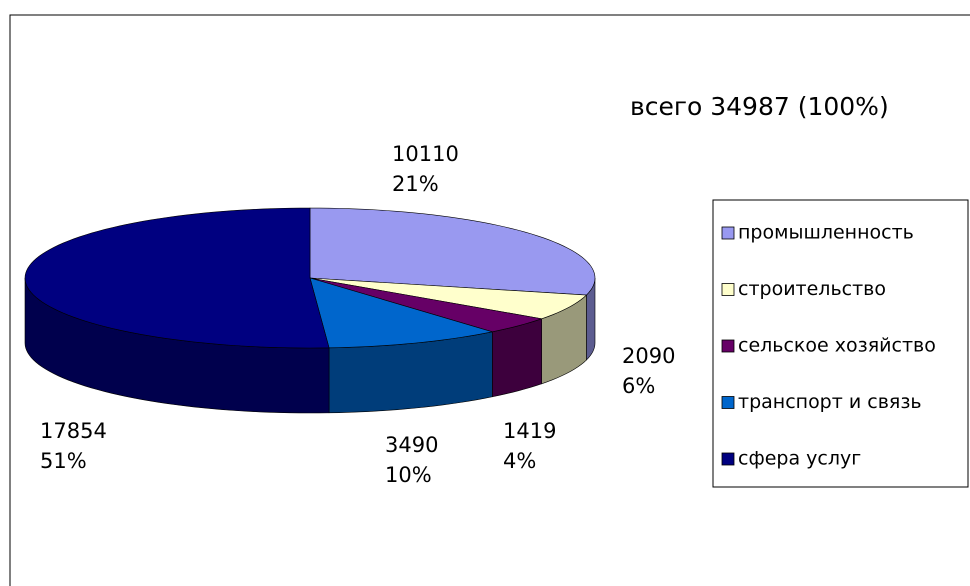 The height and width of the screenshot is (586, 970). Describe the element at coordinates (837, 346) in the screenshot. I see `legend-label: сельское хозяйство` at that location.